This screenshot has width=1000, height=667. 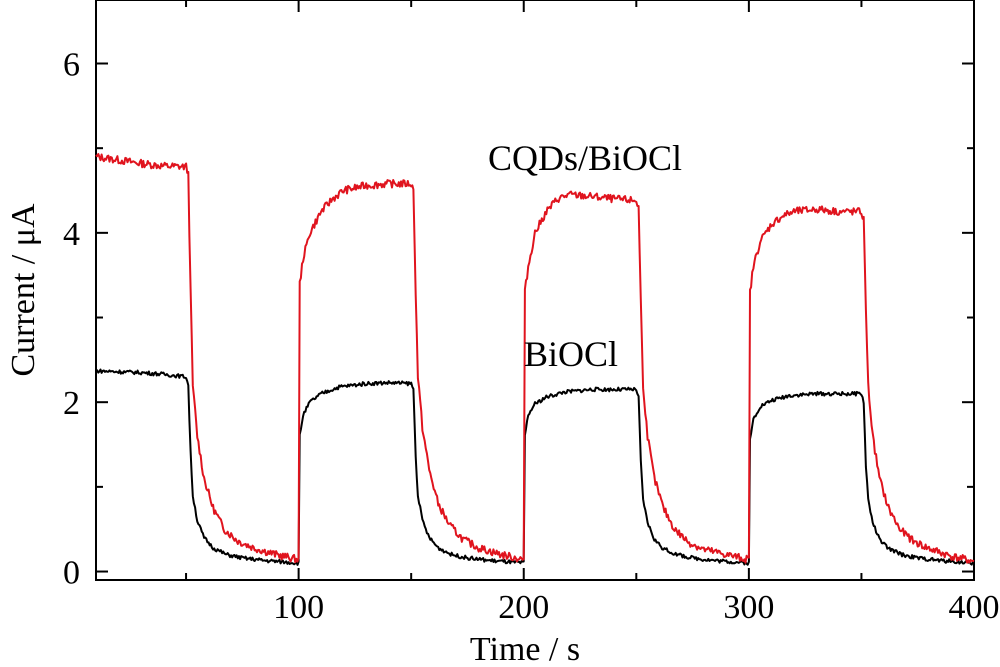 I want to click on y-tick-label: 2, so click(x=71, y=403).